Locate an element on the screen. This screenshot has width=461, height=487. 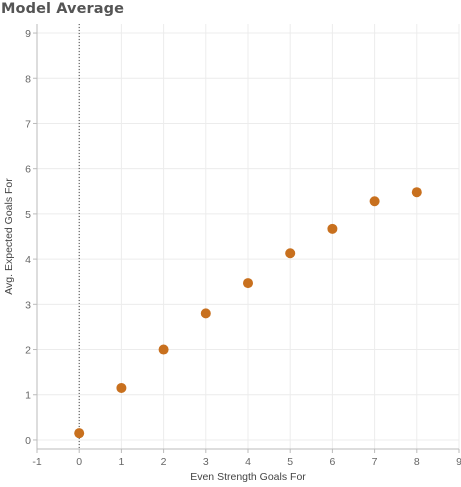
chart-title: Model Average is located at coordinates (63, 9).